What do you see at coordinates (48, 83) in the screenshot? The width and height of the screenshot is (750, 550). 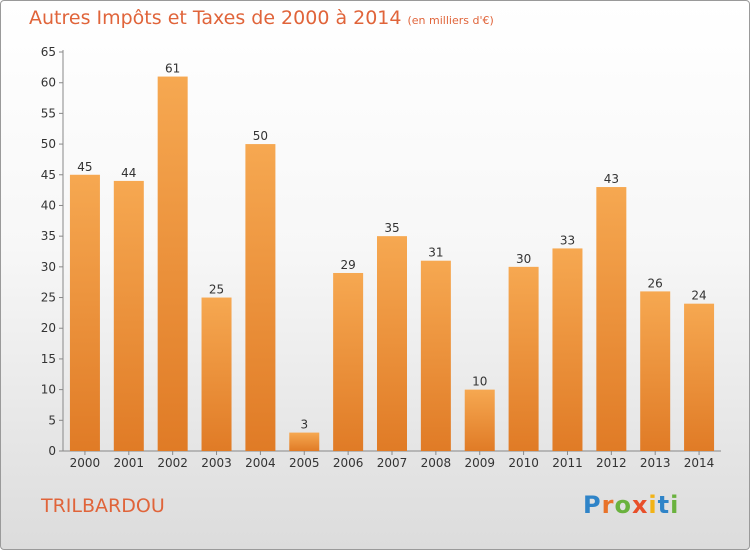 I see `y-tick-label: 60` at bounding box center [48, 83].